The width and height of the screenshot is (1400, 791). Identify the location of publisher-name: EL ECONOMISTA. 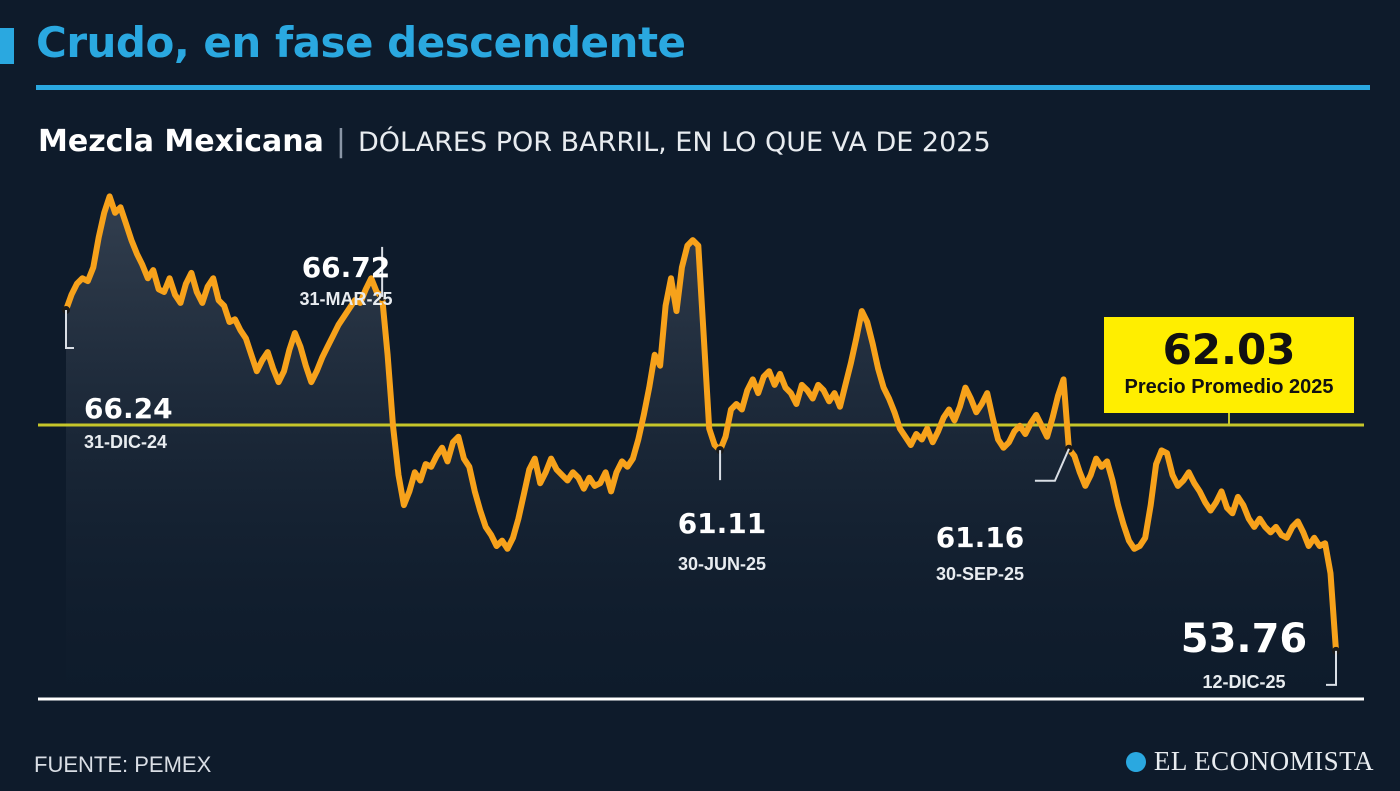
(1263, 761).